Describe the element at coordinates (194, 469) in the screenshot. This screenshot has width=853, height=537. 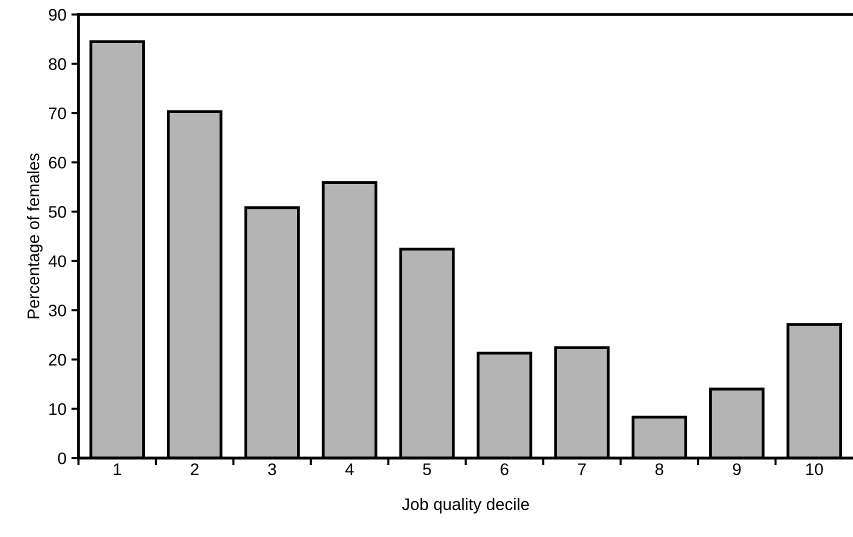
I see `x-tick-label: 2` at that location.